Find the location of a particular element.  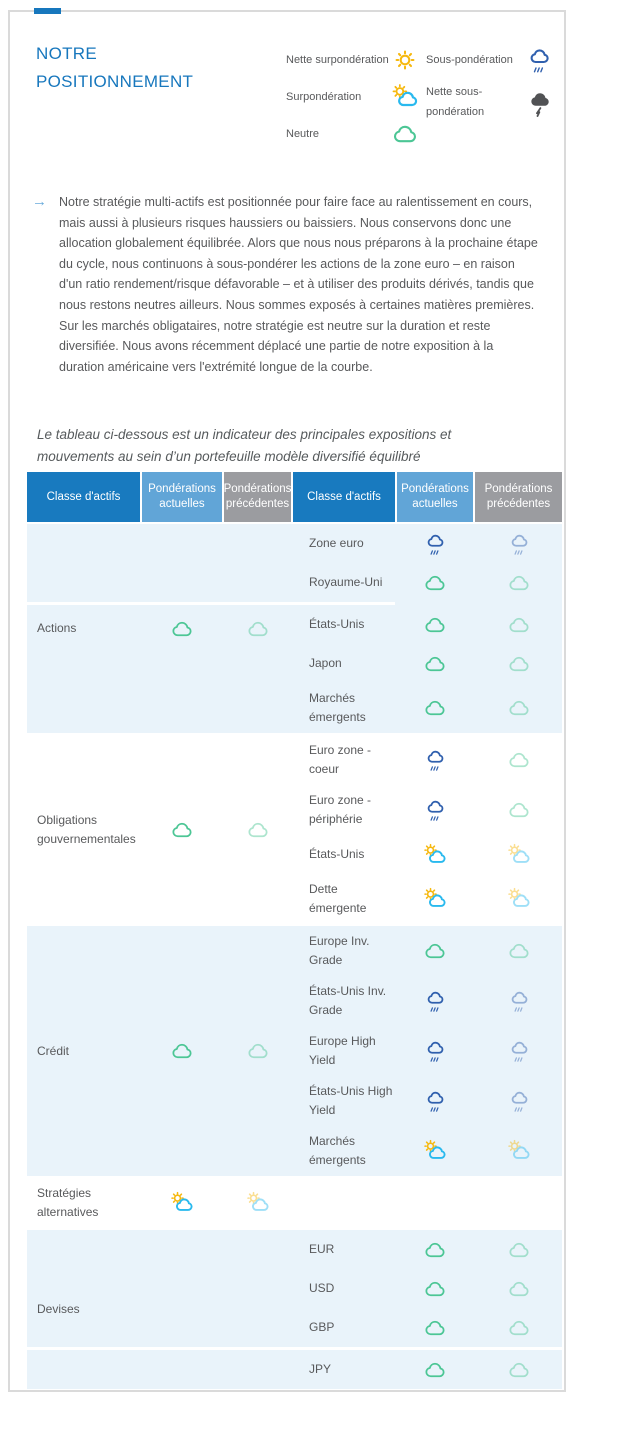

legend-item: Nette surpondération is located at coordinates (353, 60).